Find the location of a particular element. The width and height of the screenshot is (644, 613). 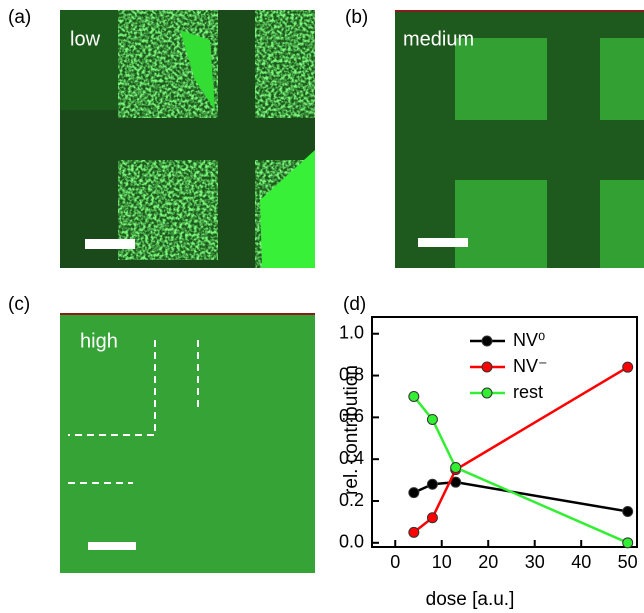

panel-label: (a) is located at coordinates (19, 17).